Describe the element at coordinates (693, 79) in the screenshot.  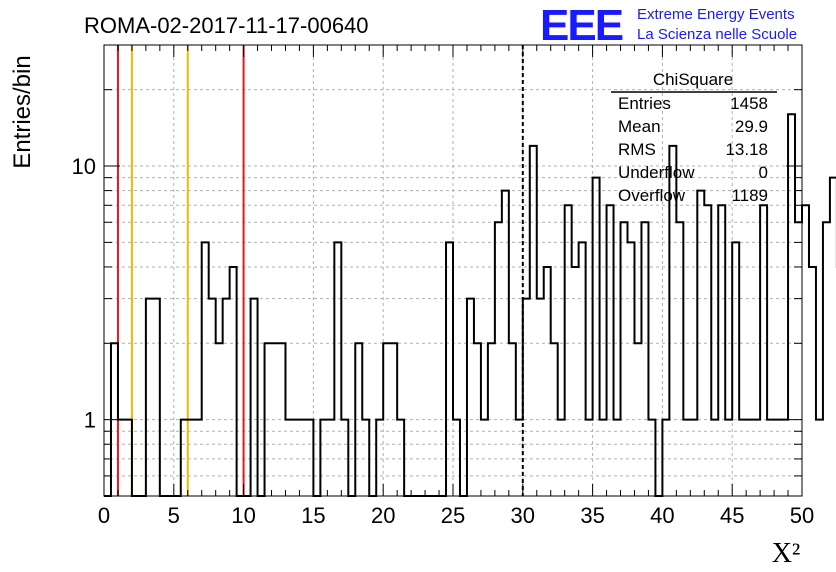
I see `stats-name: ChiSquare` at that location.